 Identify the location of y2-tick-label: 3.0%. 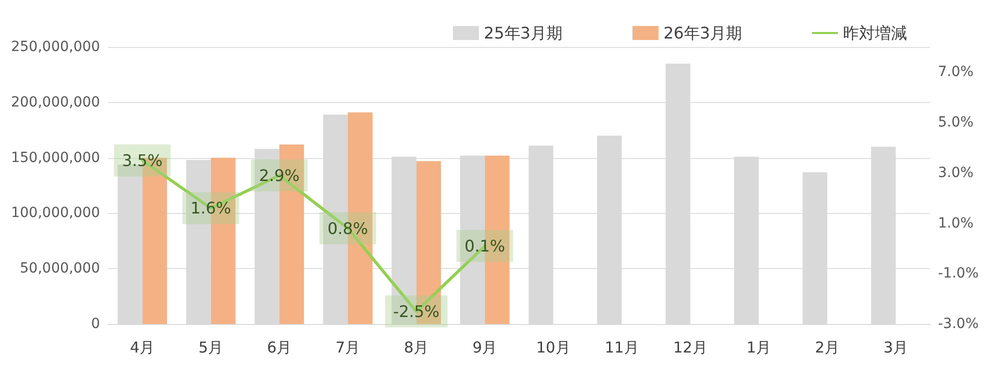
(956, 172).